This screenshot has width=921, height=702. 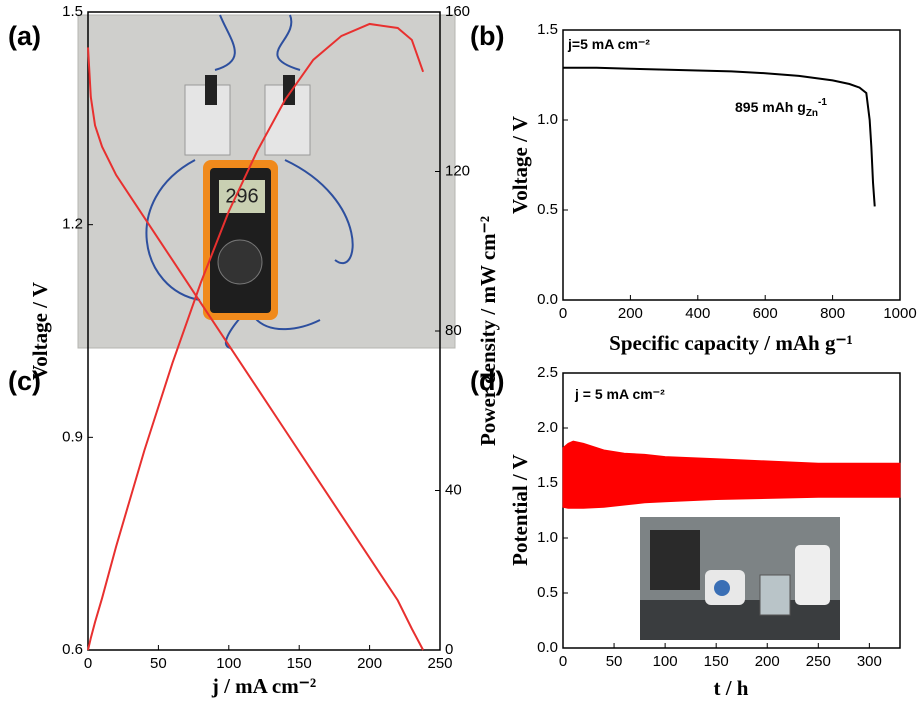 I want to click on annotation-sub: Zn, so click(x=812, y=113).